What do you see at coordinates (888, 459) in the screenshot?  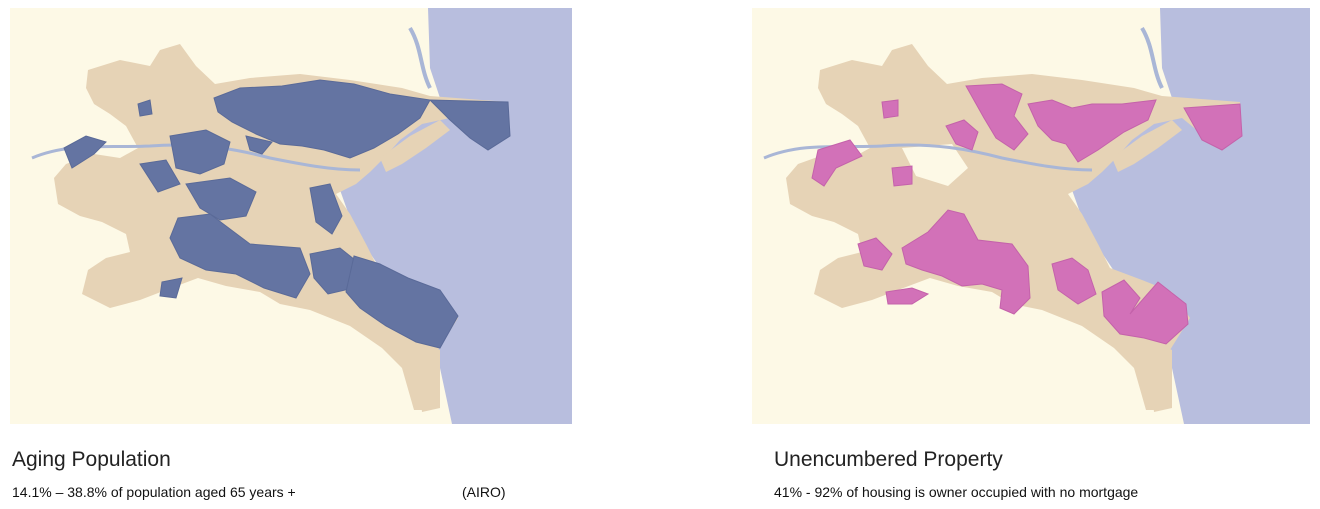 I see `map-title: Unencumbered Property` at bounding box center [888, 459].